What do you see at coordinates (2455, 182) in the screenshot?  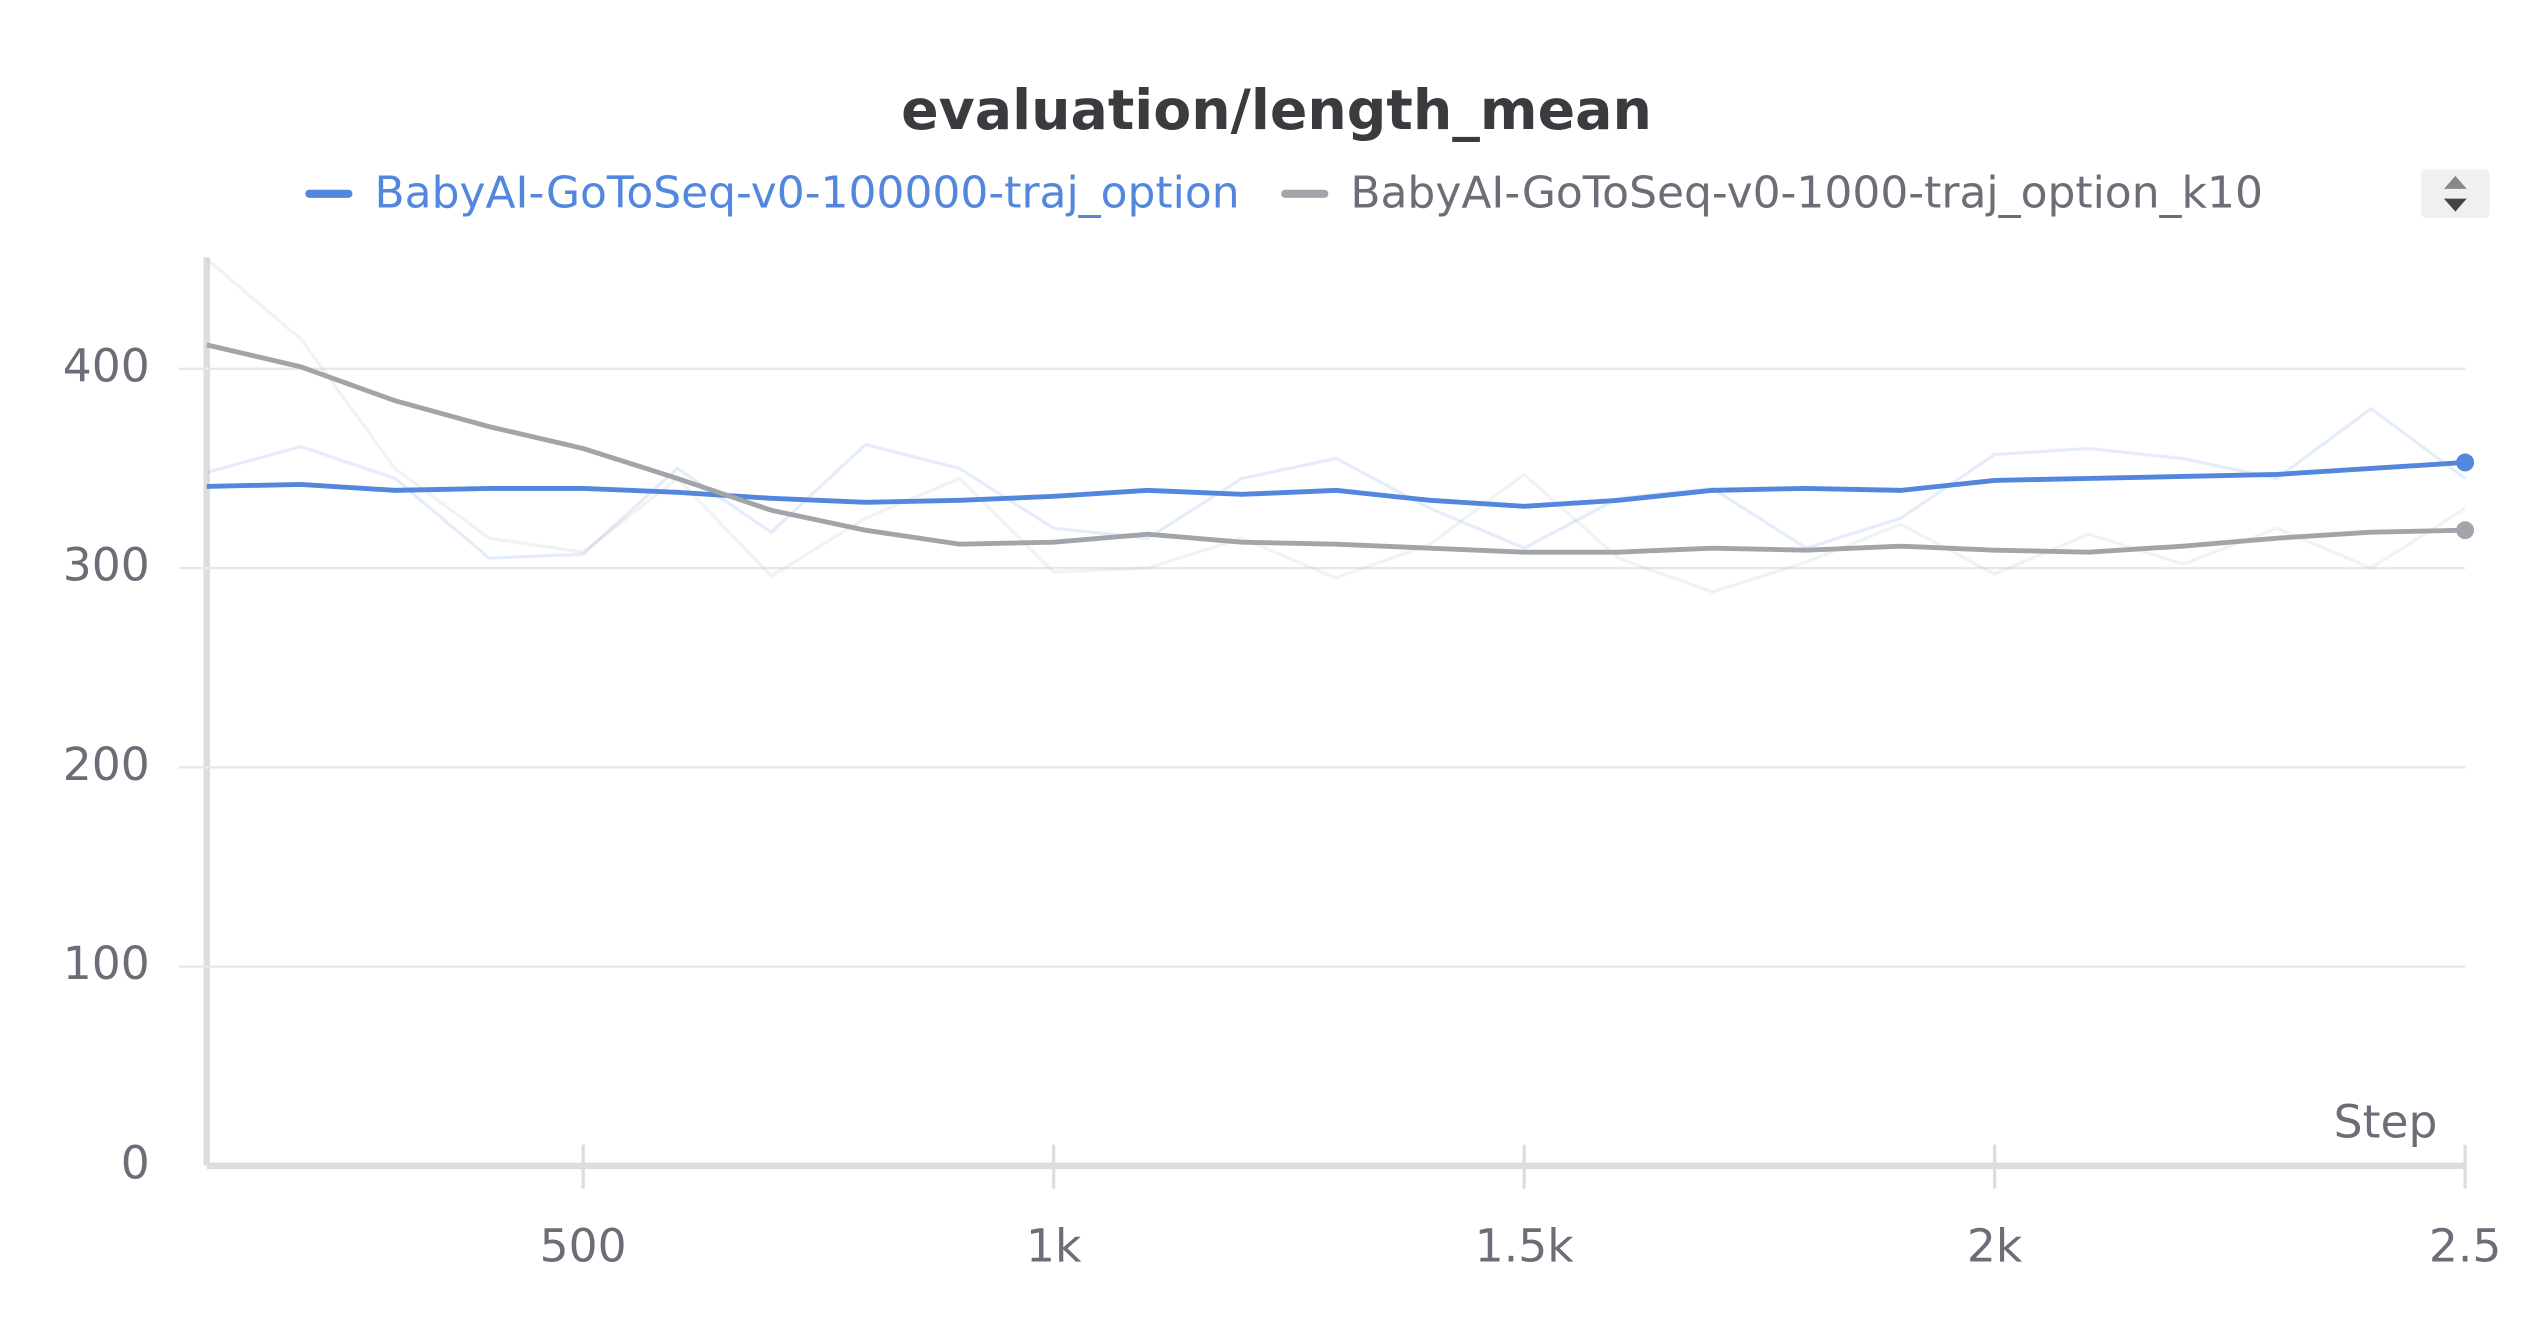 I see `scroll-up` at bounding box center [2455, 182].